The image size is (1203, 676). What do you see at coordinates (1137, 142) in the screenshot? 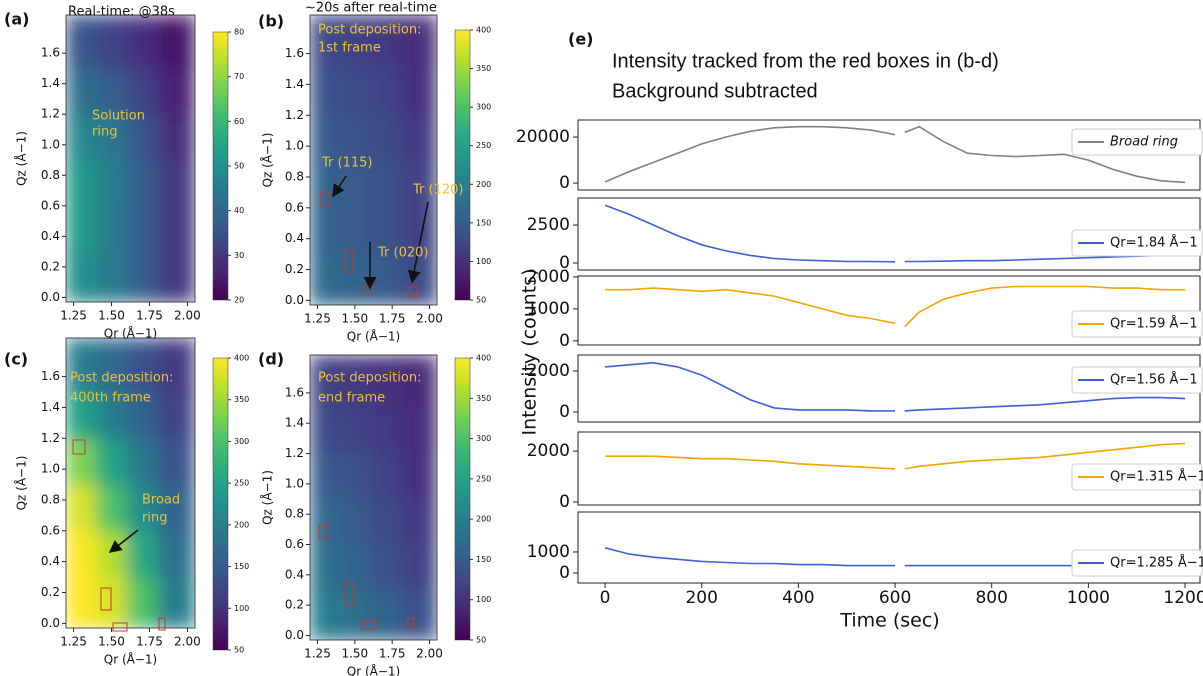
I see `legend-box` at bounding box center [1137, 142].